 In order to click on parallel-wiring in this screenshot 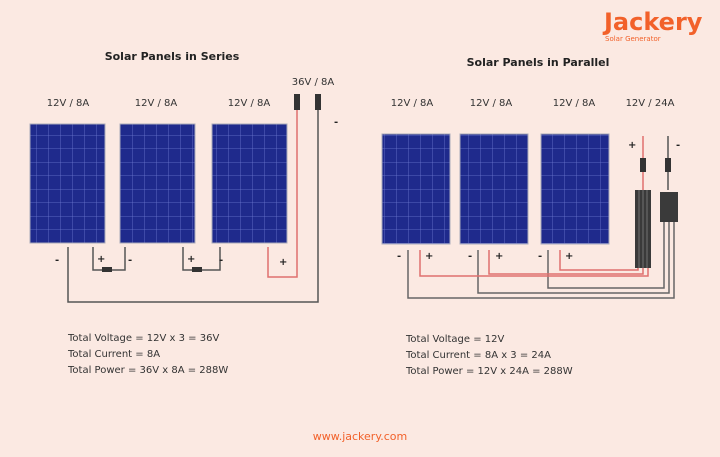, I will do `click(542, 217)`.